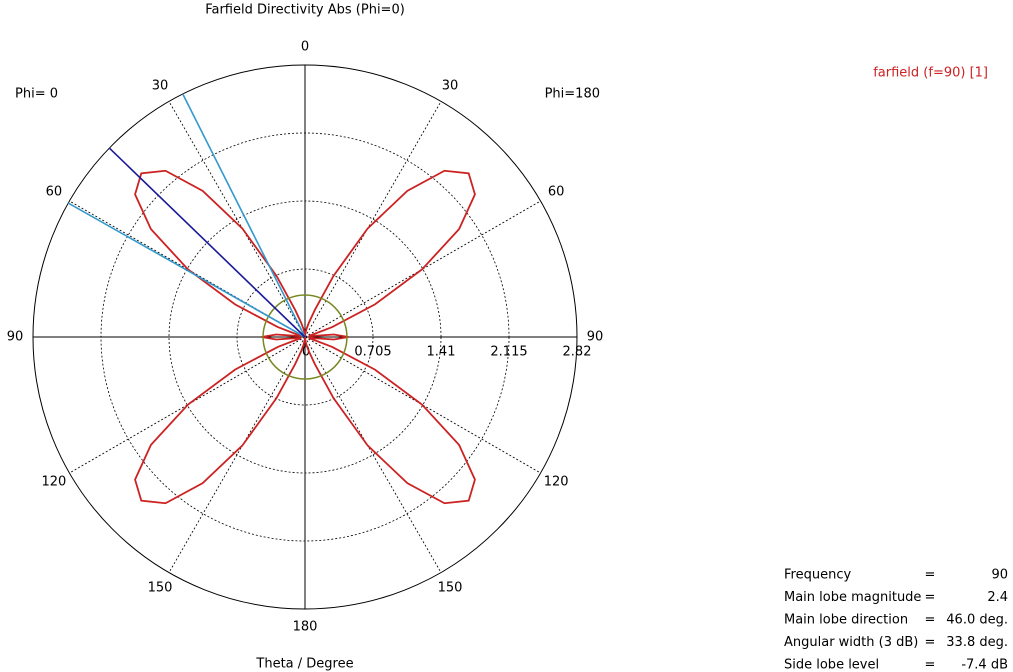 The height and width of the screenshot is (672, 1013). Describe the element at coordinates (304, 664) in the screenshot. I see `axis-label: Theta / Degree` at that location.